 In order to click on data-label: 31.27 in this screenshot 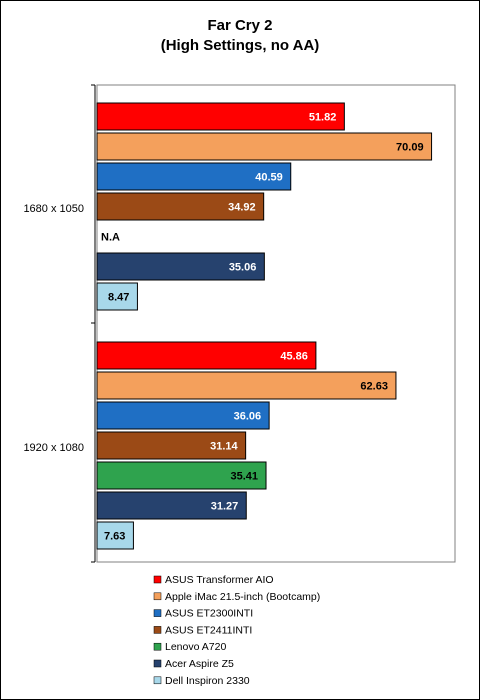, I will do `click(225, 507)`.